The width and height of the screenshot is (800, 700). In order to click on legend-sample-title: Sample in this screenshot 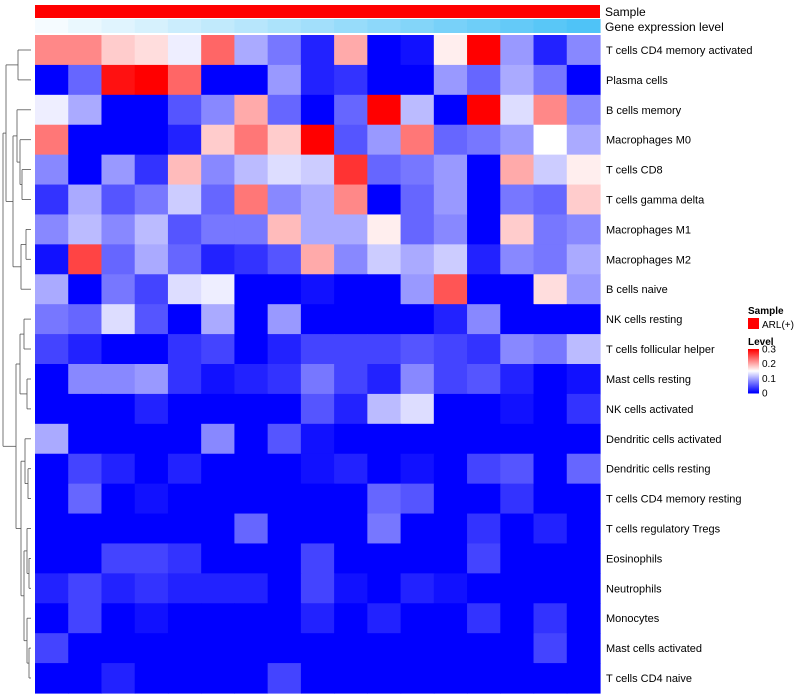, I will do `click(766, 311)`.